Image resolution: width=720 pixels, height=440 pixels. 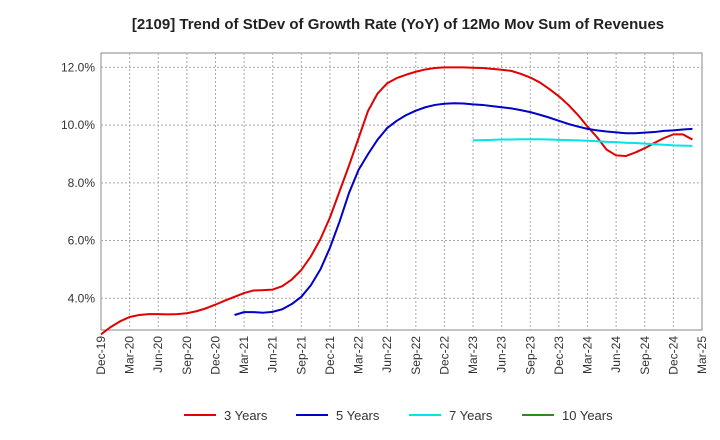 What do you see at coordinates (358, 415) in the screenshot?
I see `legend-label-5-years: 5 Years` at bounding box center [358, 415].